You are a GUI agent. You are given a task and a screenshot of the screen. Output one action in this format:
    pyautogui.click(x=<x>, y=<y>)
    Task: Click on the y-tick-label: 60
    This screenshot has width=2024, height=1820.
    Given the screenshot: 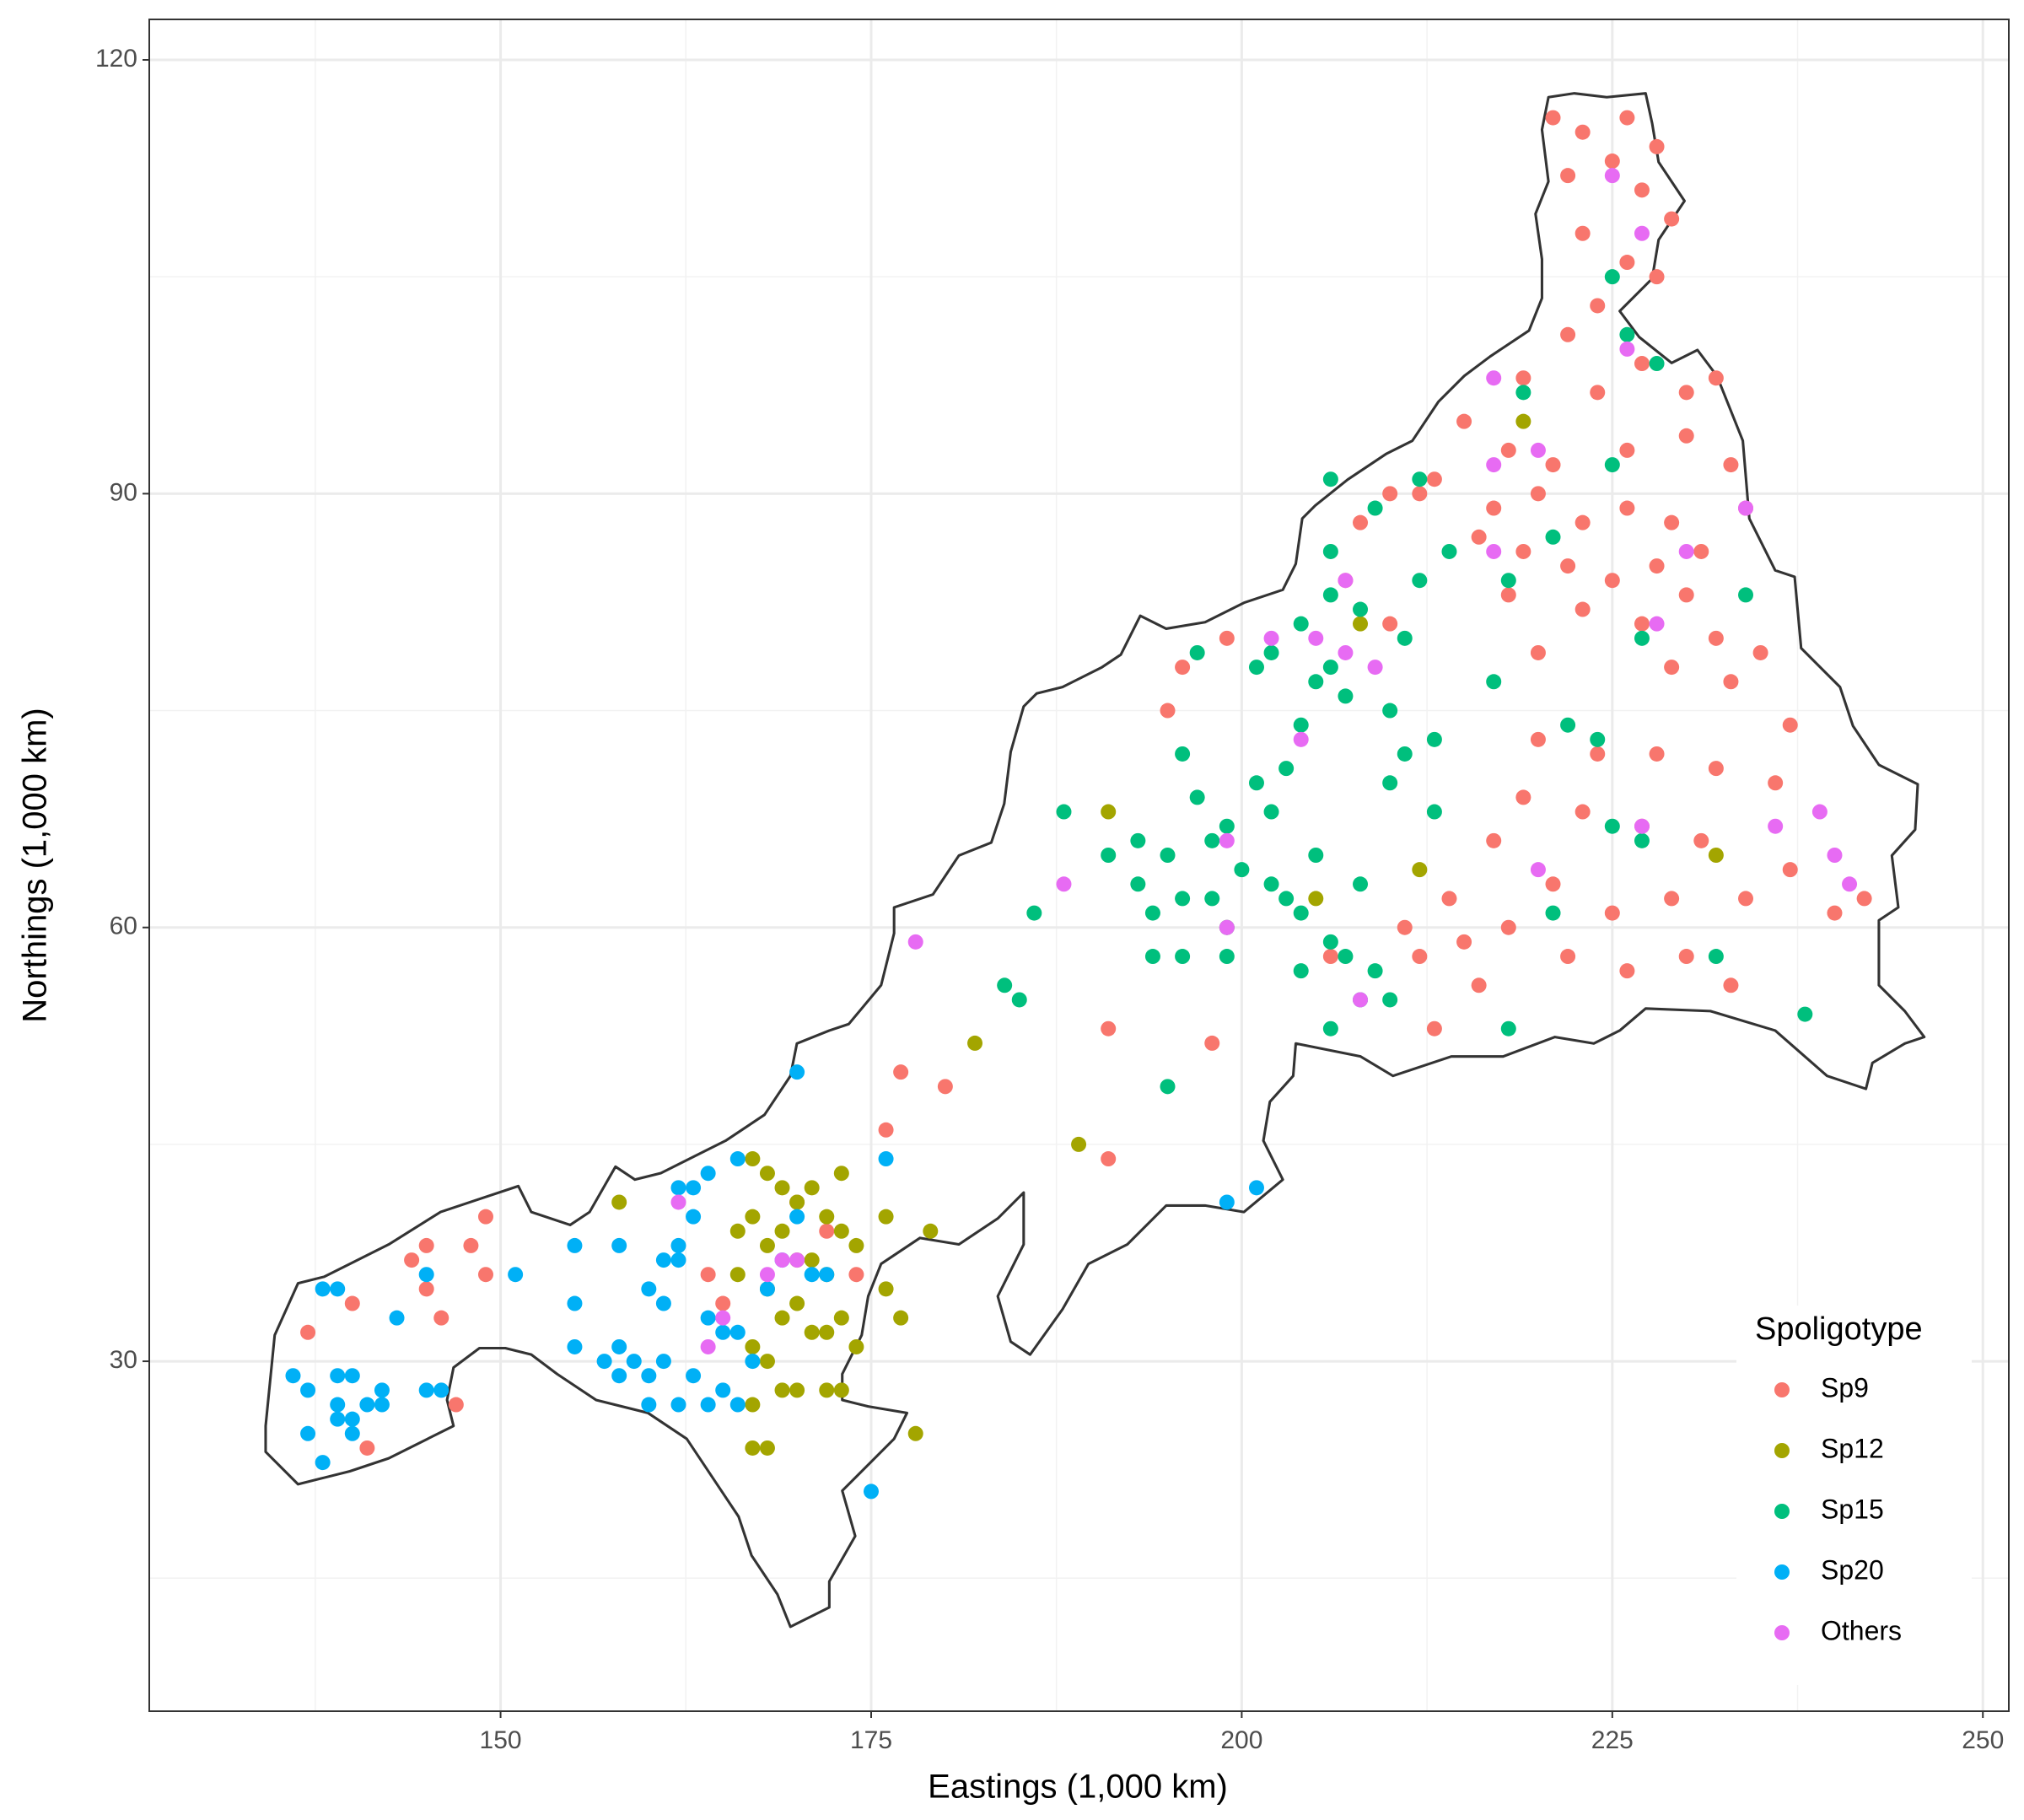 What is the action you would take?
    pyautogui.click(x=124, y=926)
    